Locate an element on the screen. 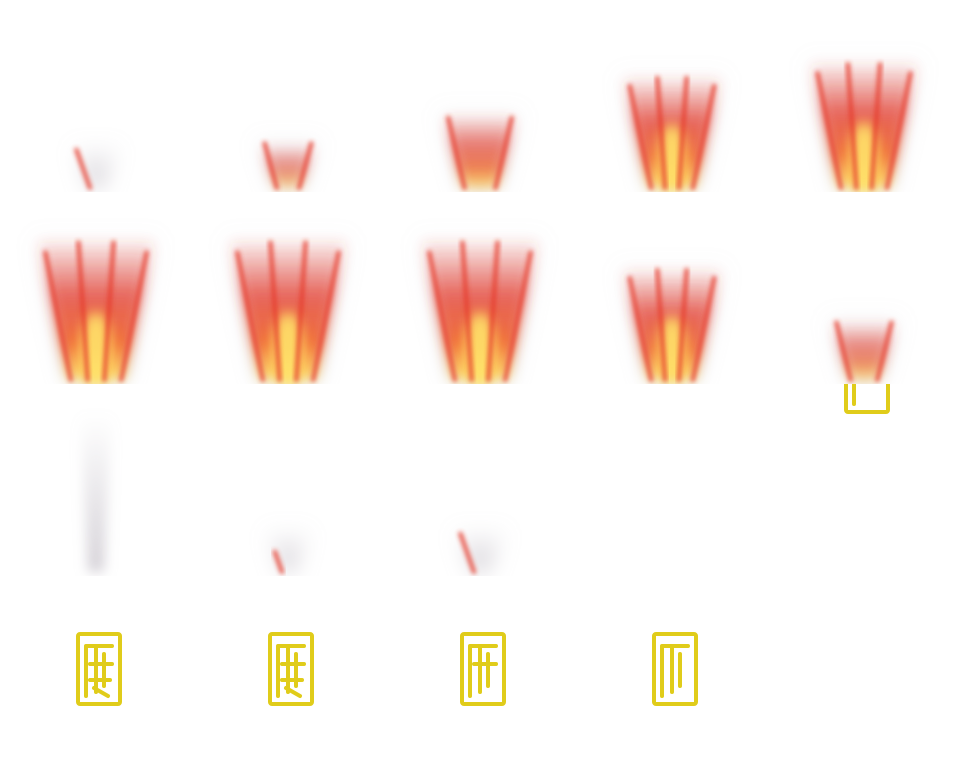 The image size is (960, 768). frame-17-seal is located at coordinates (288, 672).